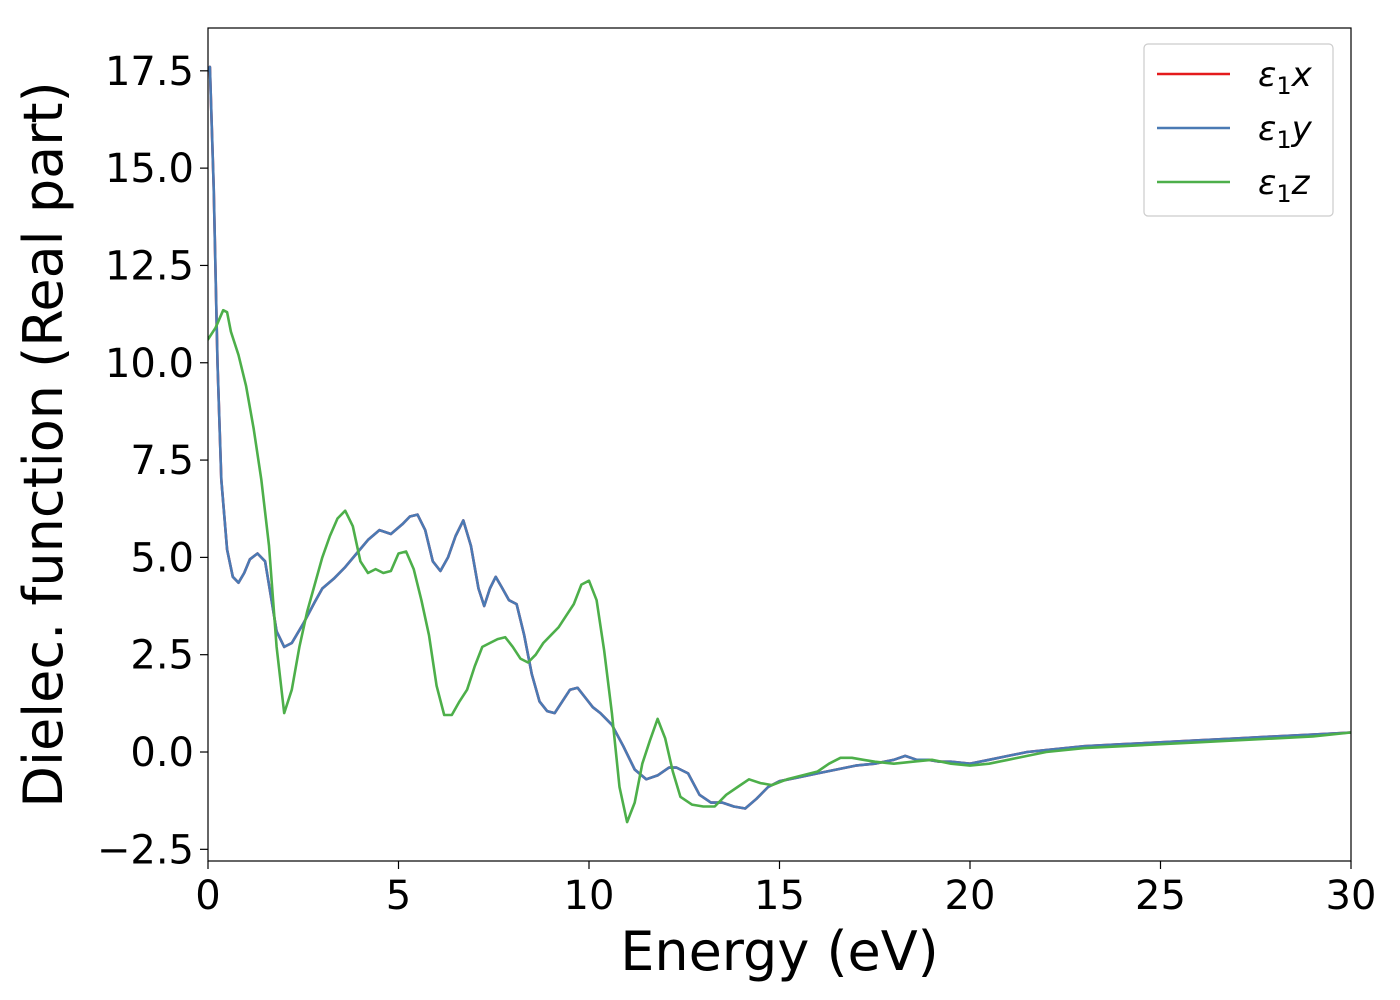 The width and height of the screenshot is (1400, 1000). Describe the element at coordinates (589, 896) in the screenshot. I see `x-tick-label: 10` at that location.